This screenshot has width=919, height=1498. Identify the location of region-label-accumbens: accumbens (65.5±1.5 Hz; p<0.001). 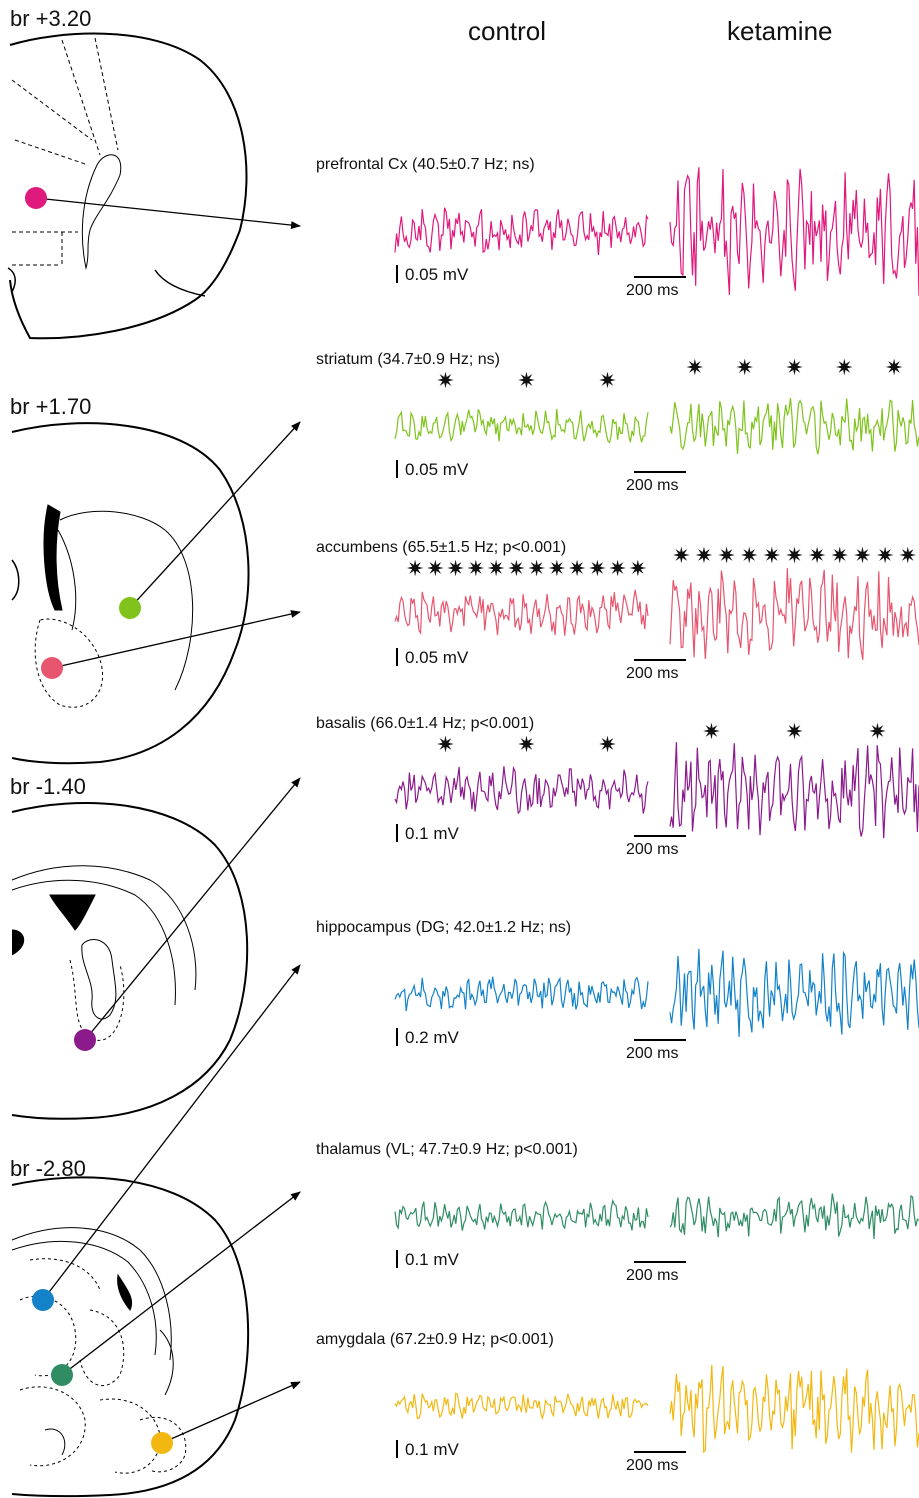
(441, 547).